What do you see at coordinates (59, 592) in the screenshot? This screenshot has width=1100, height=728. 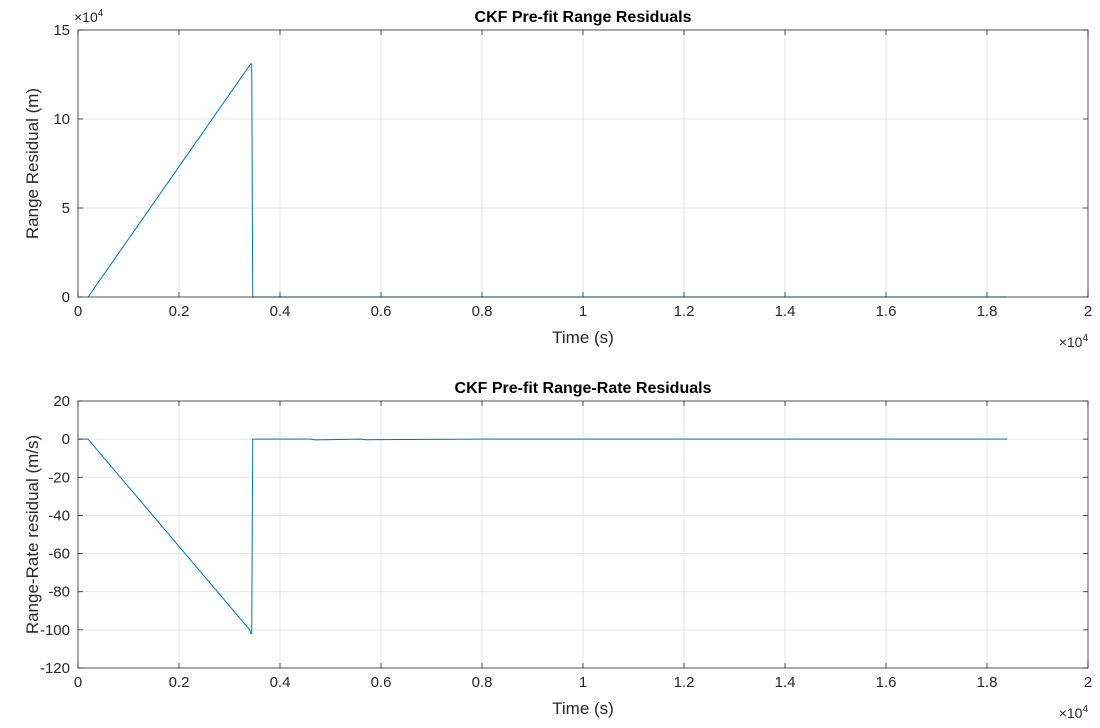 I see `y-tick-label: -80` at bounding box center [59, 592].